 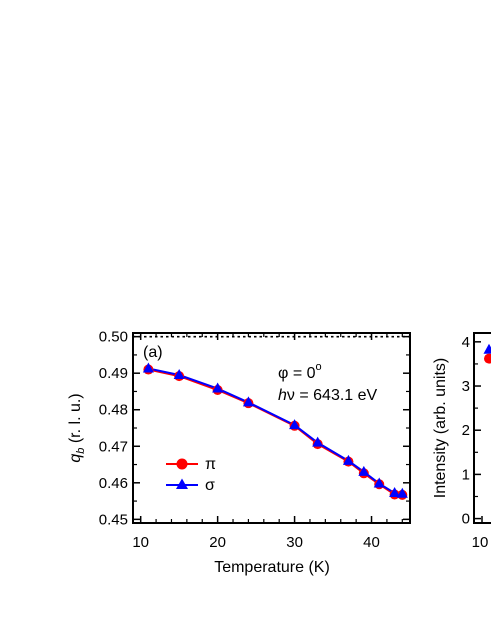 I want to click on hv-annotation: hν = 643.1 eV, so click(x=328, y=395).